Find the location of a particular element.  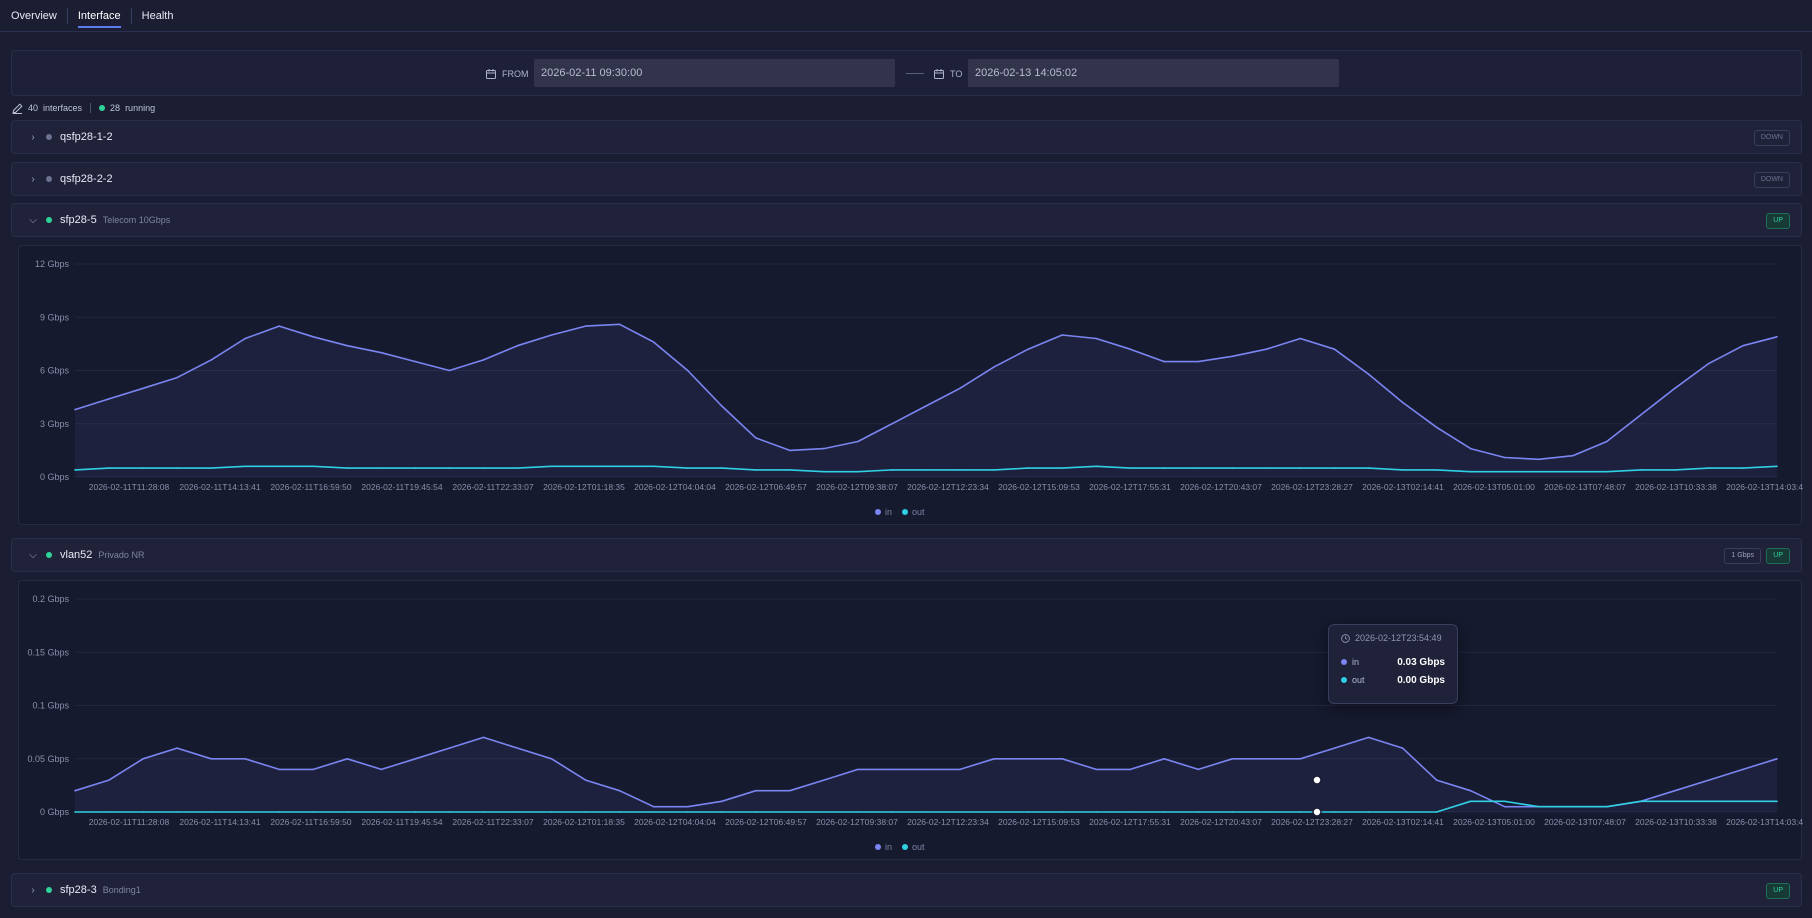

from-label-group: FROM is located at coordinates (507, 74).